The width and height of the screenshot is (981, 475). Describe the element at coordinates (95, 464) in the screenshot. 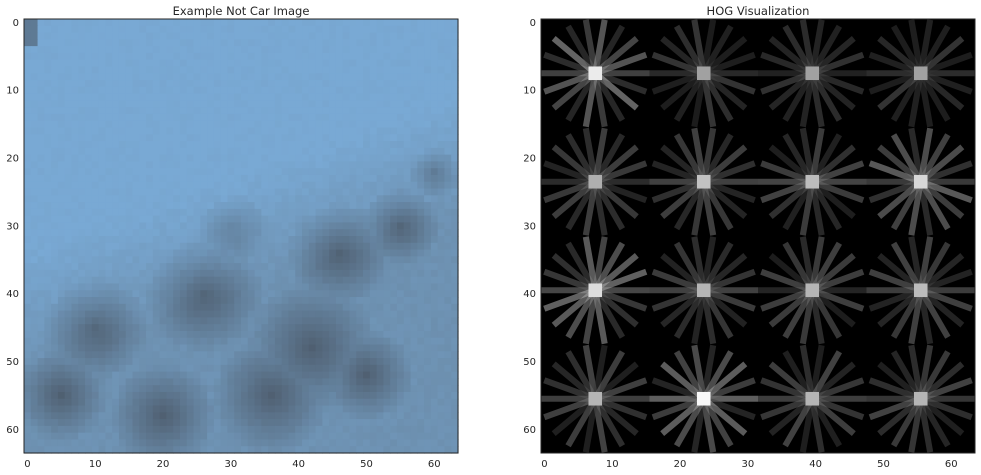

I see `x-tick-label: 10` at that location.